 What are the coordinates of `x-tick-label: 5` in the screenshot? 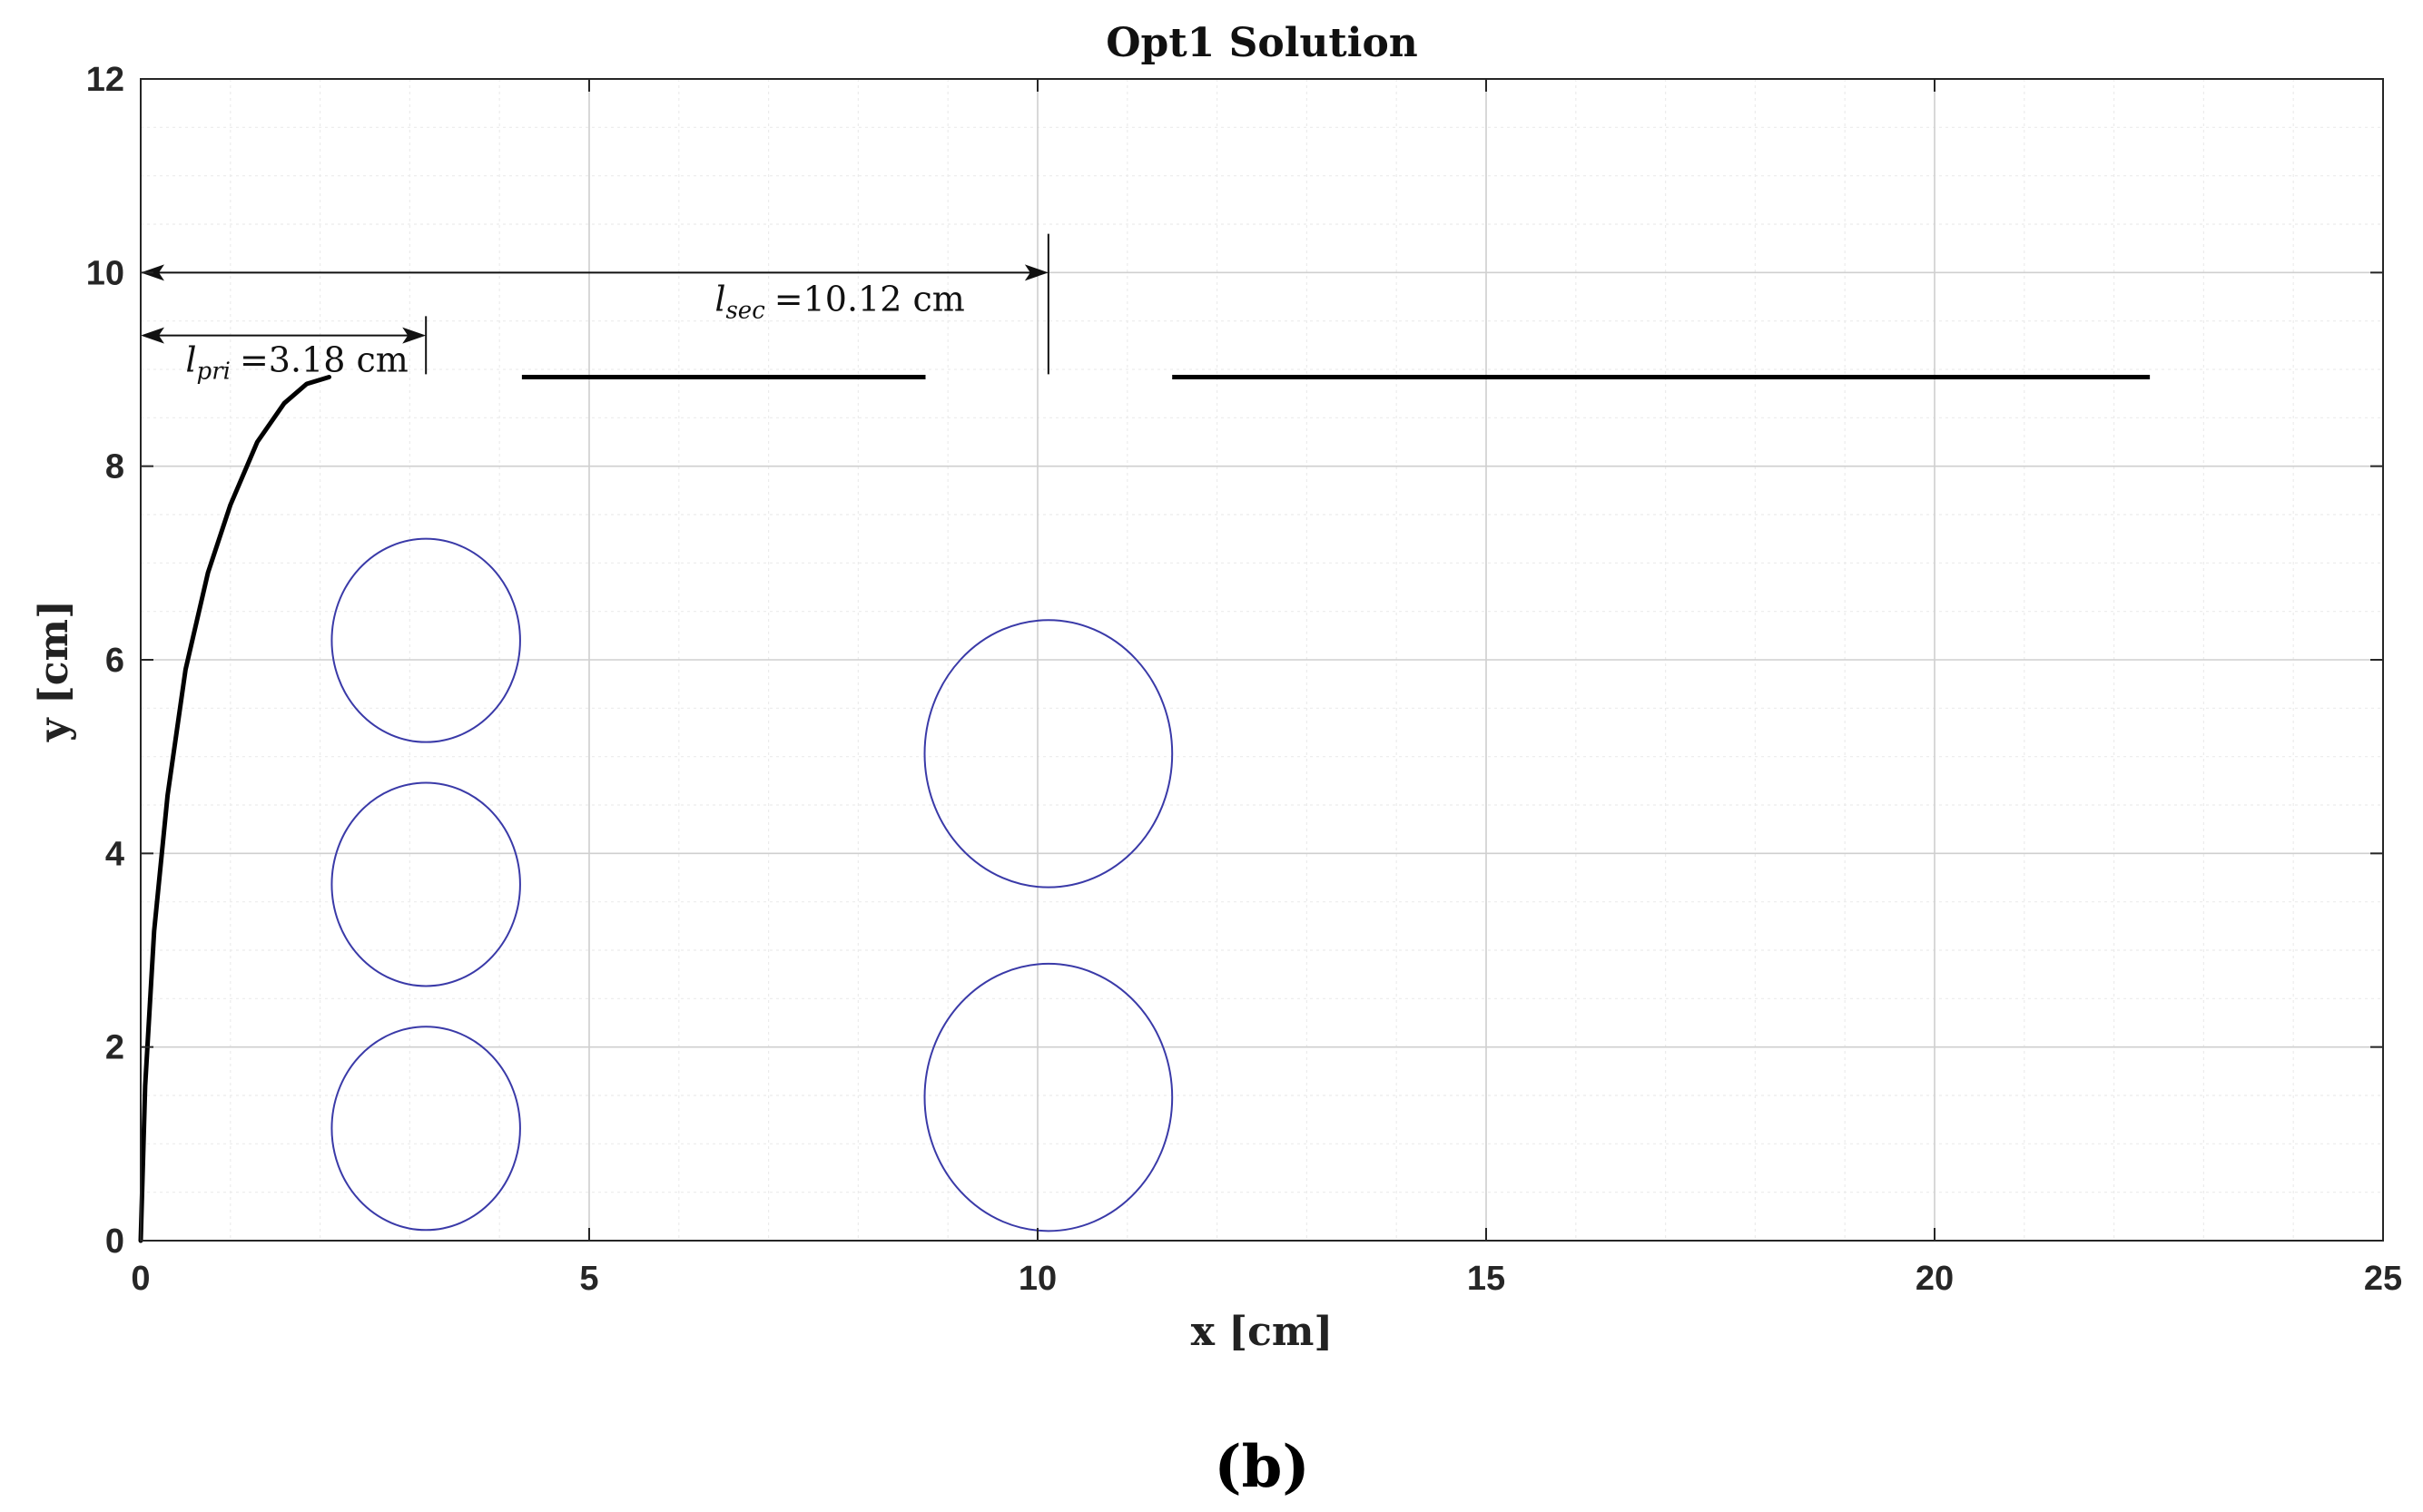 It's located at (588, 1279).